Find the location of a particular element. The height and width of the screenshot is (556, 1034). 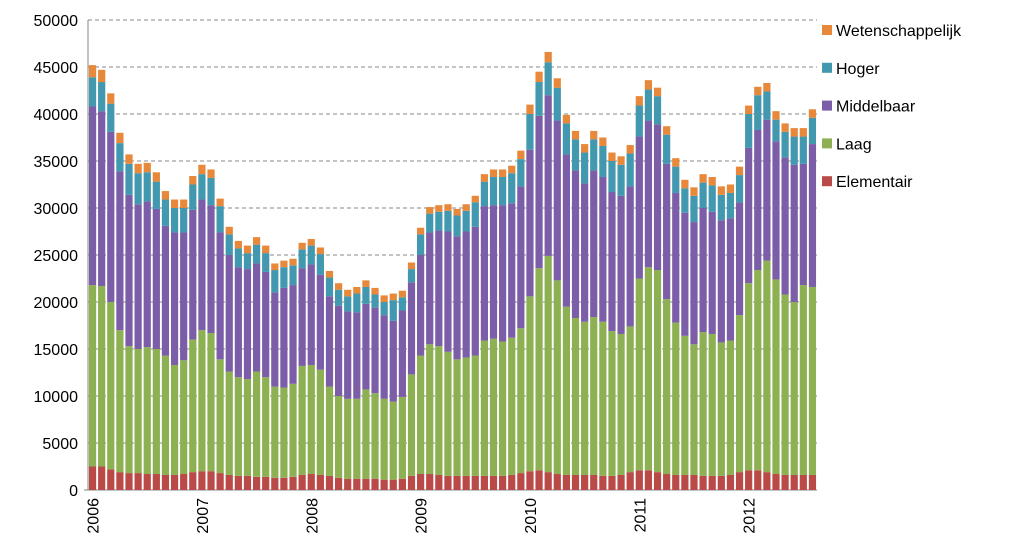

legend-label: Laag is located at coordinates (854, 144).